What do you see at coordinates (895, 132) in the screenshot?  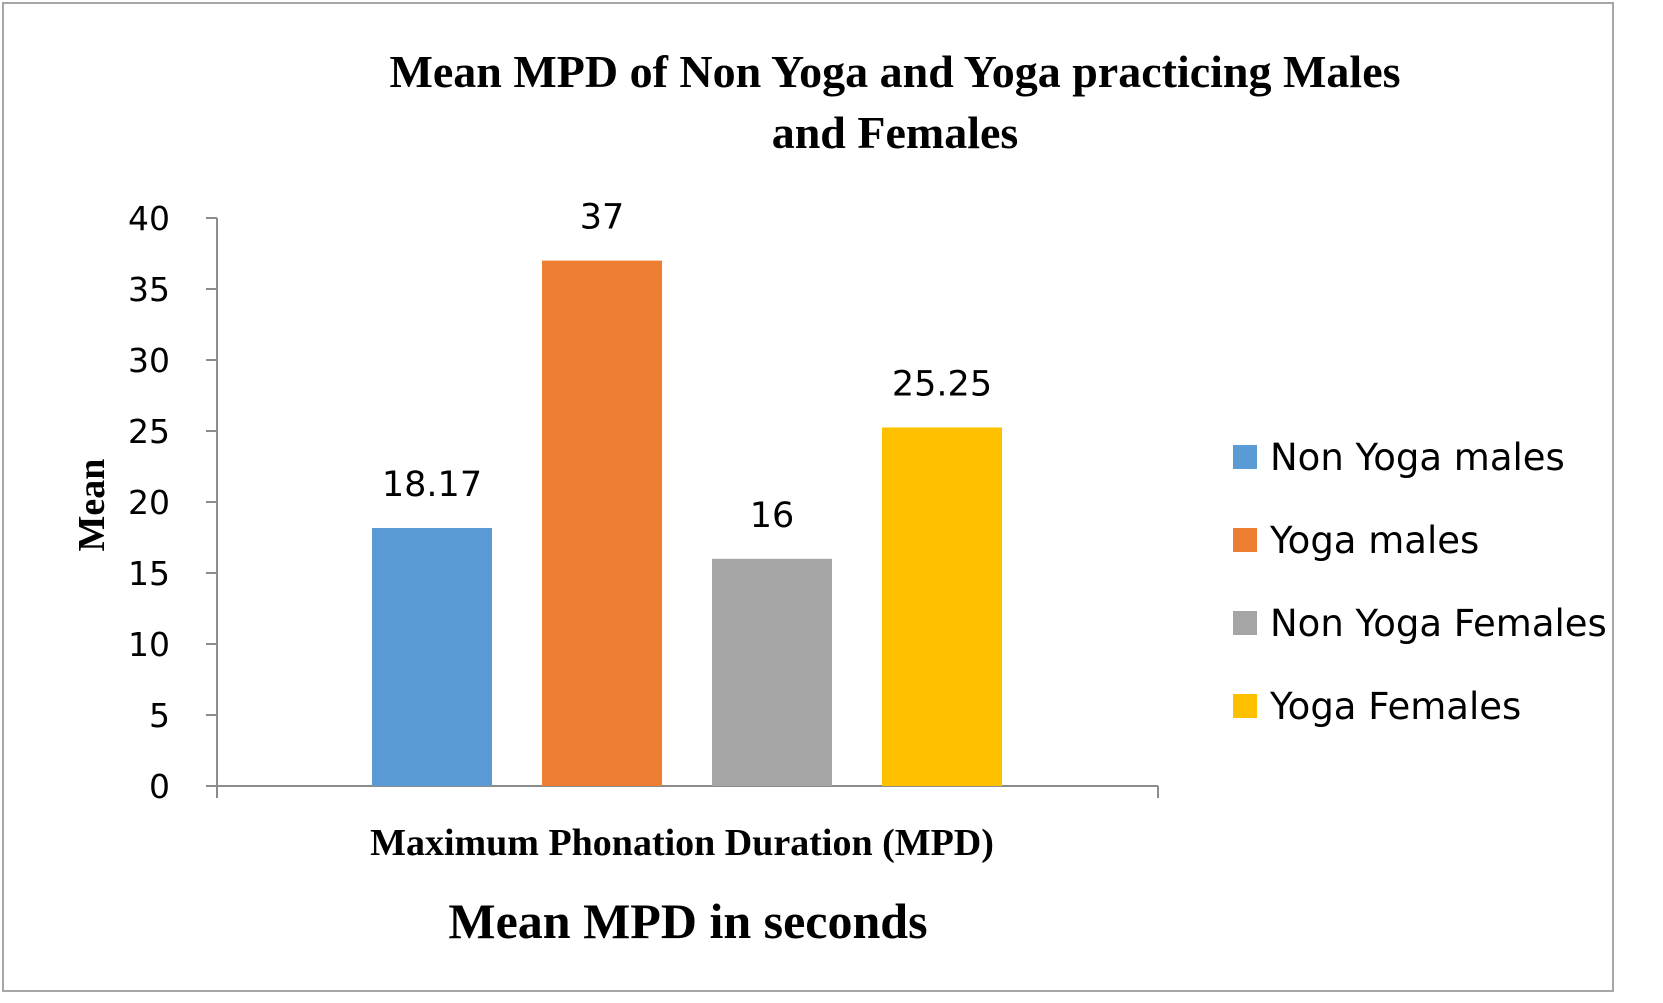 I see `chart-title-line-2: and Females` at bounding box center [895, 132].